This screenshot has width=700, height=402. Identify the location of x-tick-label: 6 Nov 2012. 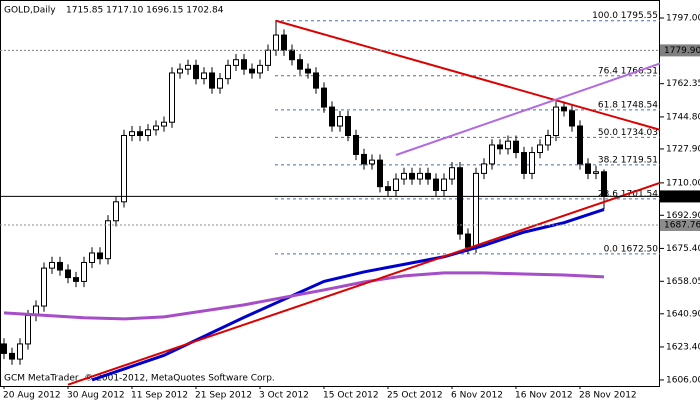
(477, 396).